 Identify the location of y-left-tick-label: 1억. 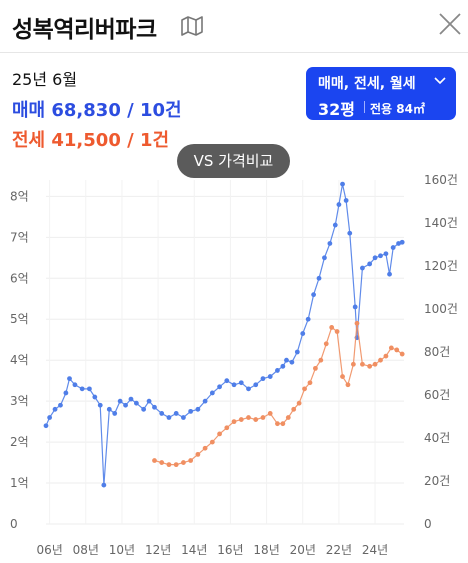
(19, 483).